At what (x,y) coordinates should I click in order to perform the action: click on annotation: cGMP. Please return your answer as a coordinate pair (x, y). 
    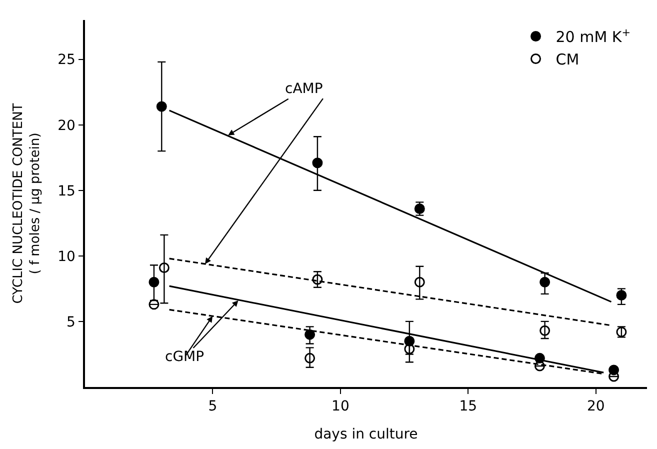
    Looking at the image, I should click on (184, 357).